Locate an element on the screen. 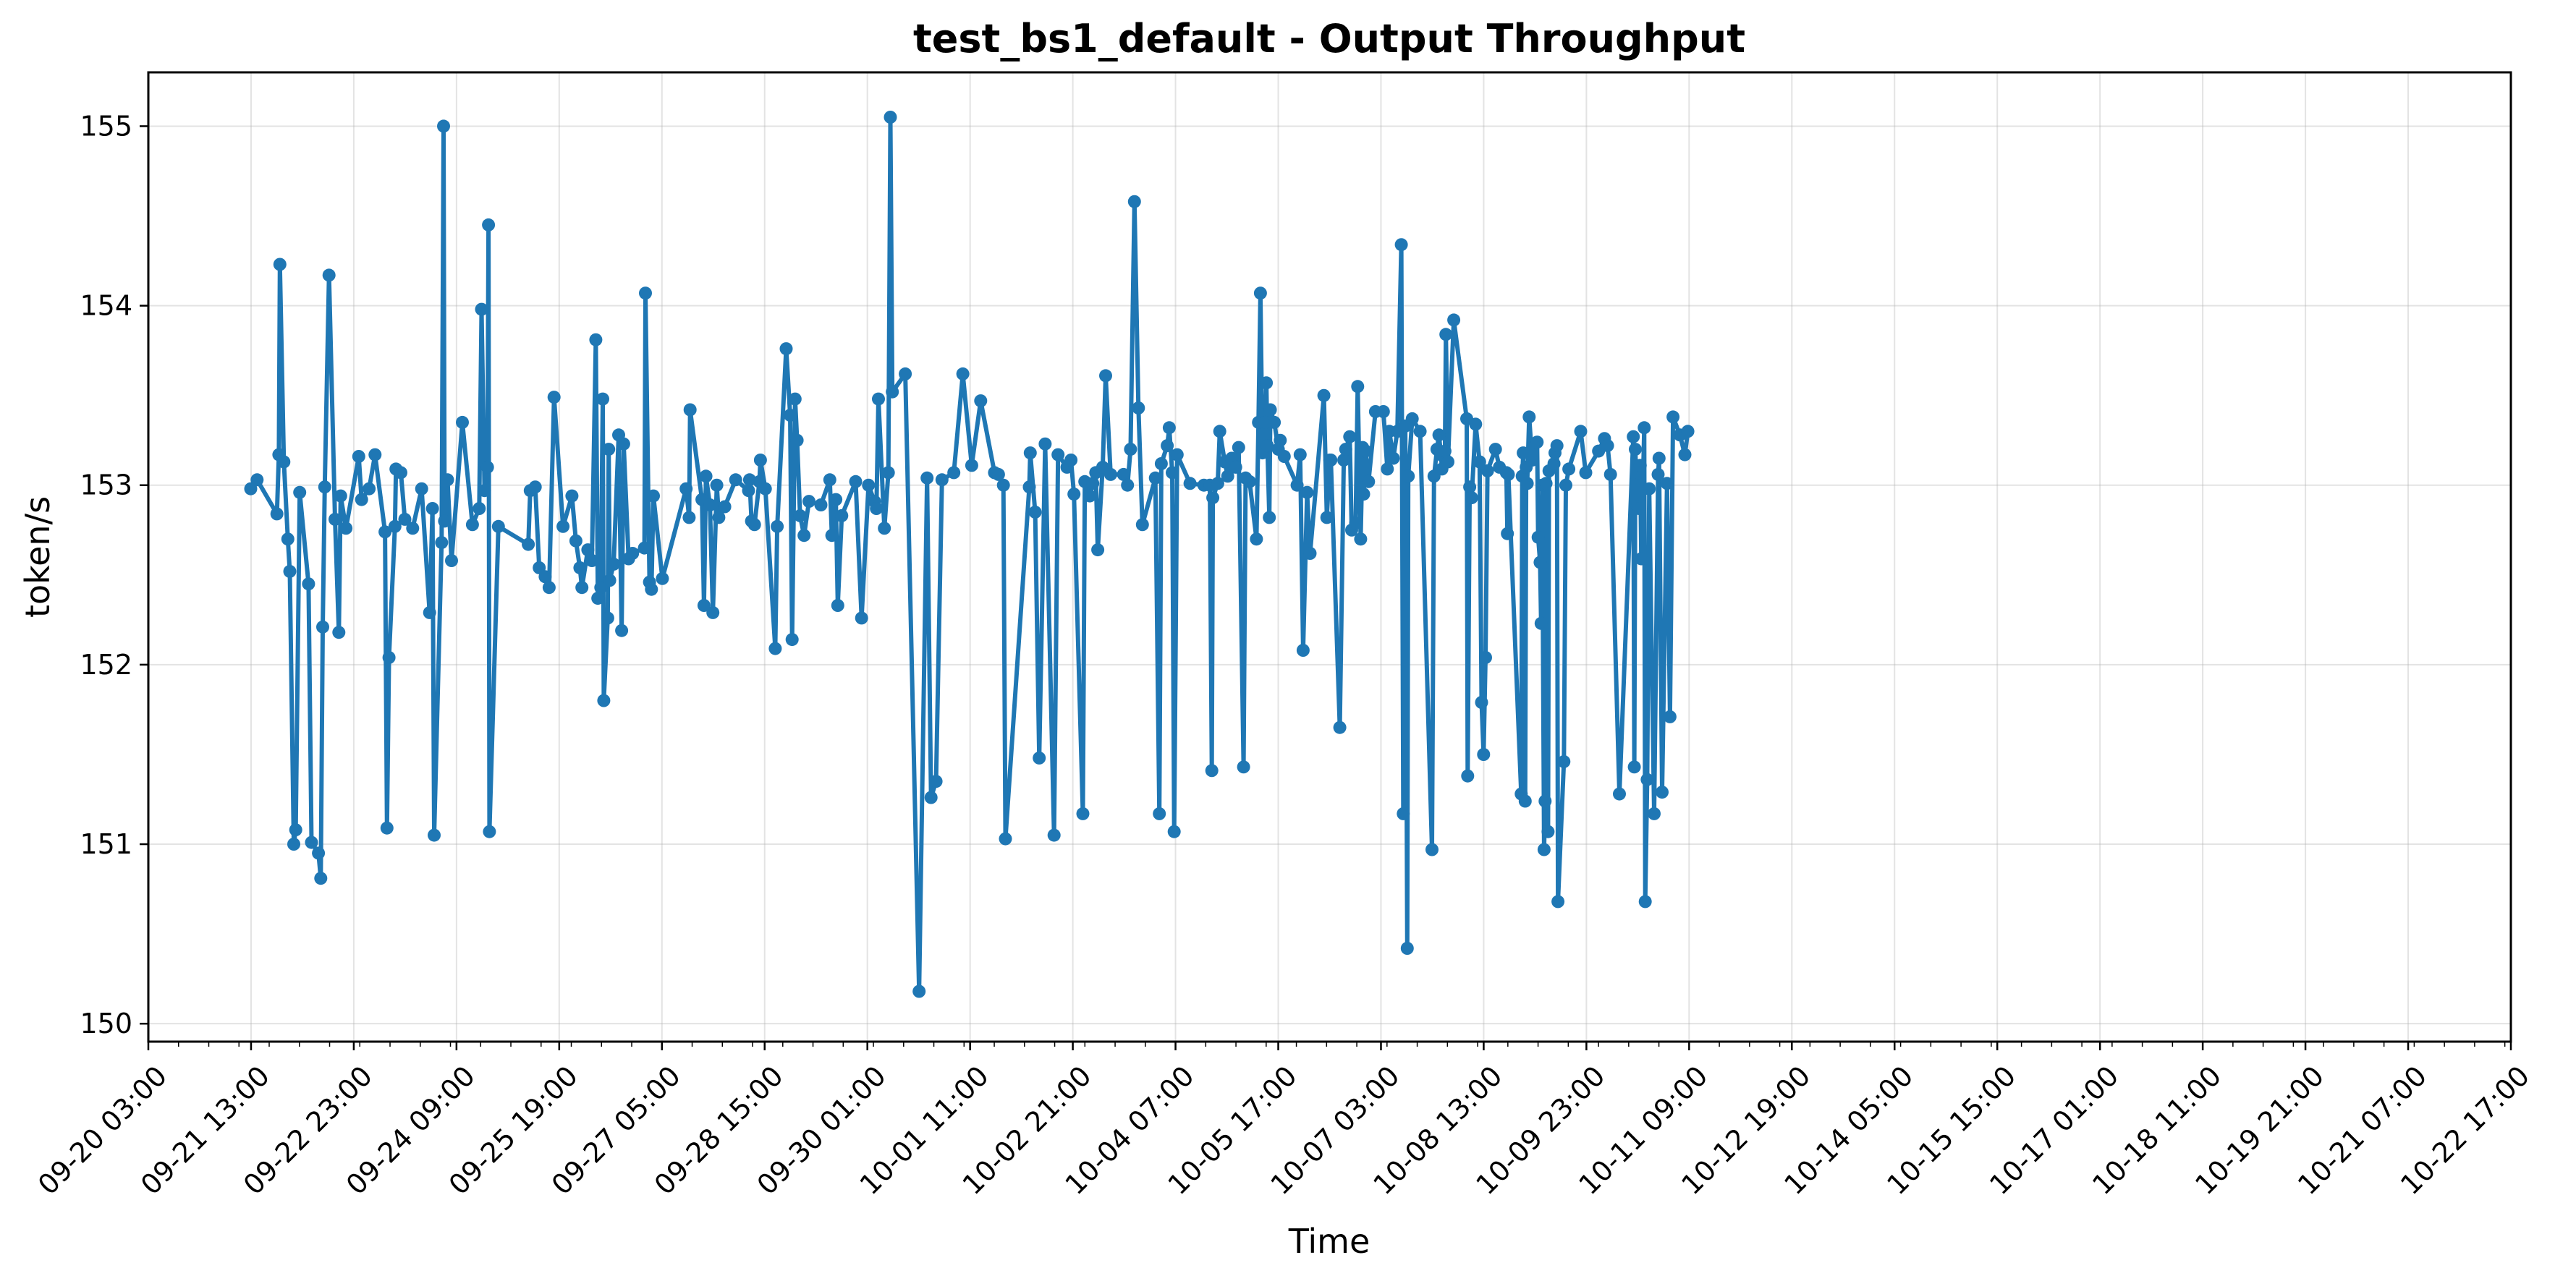 The width and height of the screenshot is (2576, 1276). y-tick-label: 153 is located at coordinates (106, 485).